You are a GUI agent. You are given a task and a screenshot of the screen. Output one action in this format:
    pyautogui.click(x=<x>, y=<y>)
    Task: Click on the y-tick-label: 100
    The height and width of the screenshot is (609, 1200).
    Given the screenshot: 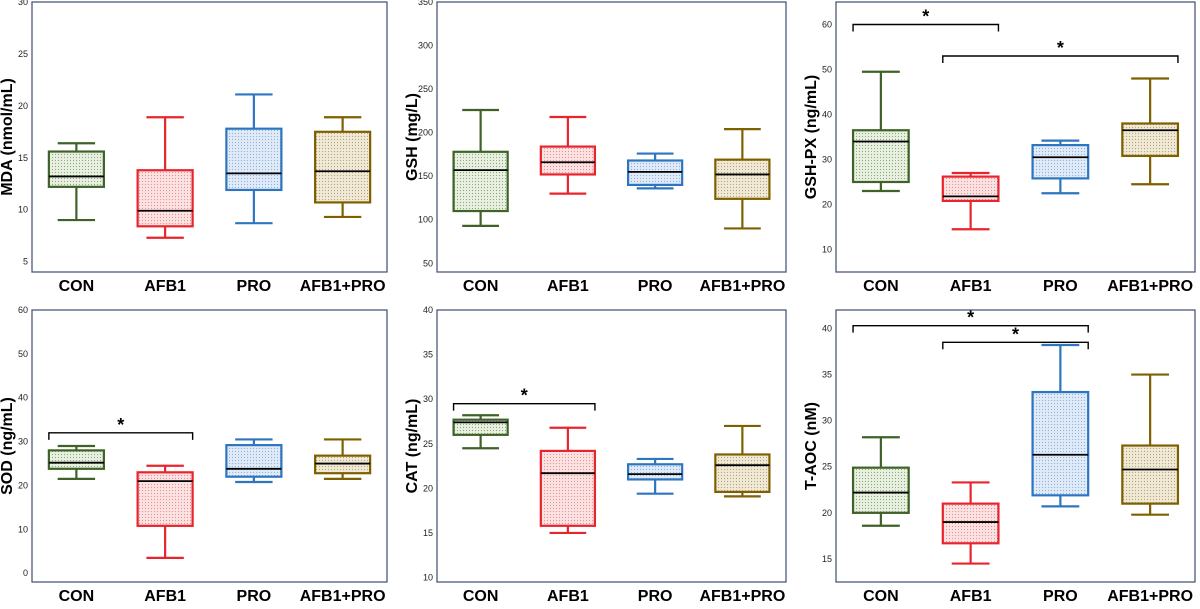 What is the action you would take?
    pyautogui.click(x=425, y=220)
    